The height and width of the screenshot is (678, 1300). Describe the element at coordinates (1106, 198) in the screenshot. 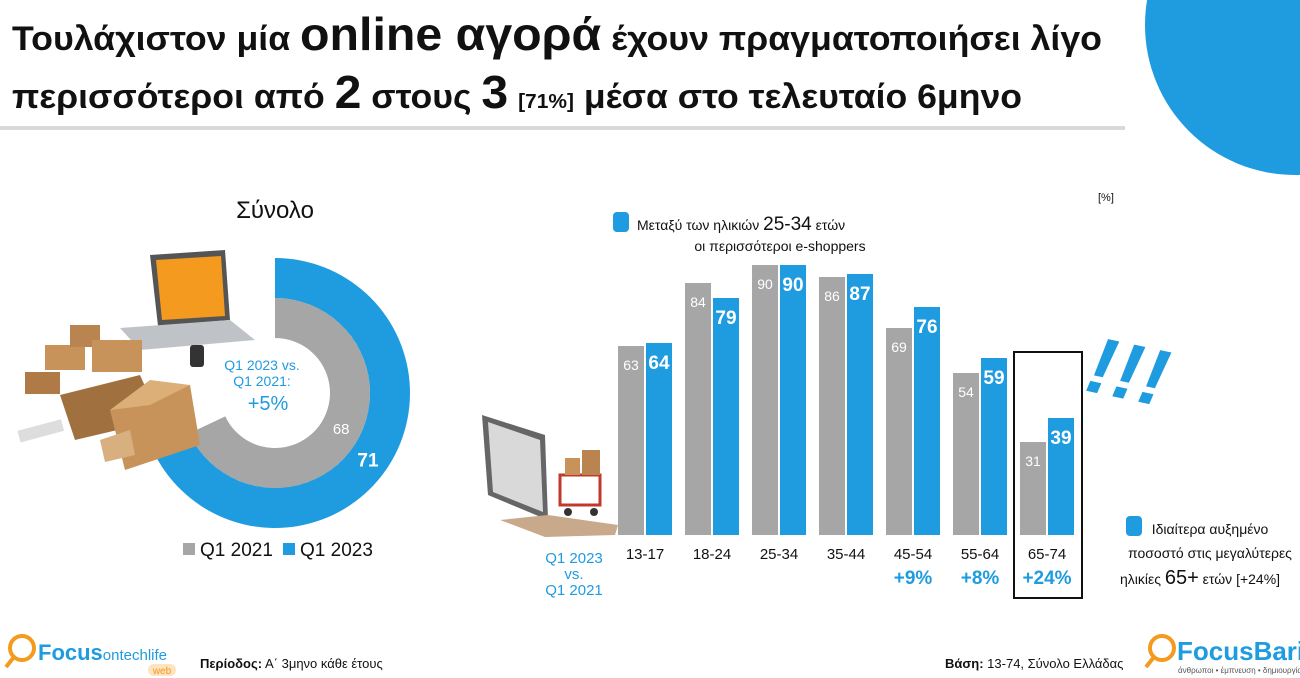

I see `unit-label: [%]` at that location.